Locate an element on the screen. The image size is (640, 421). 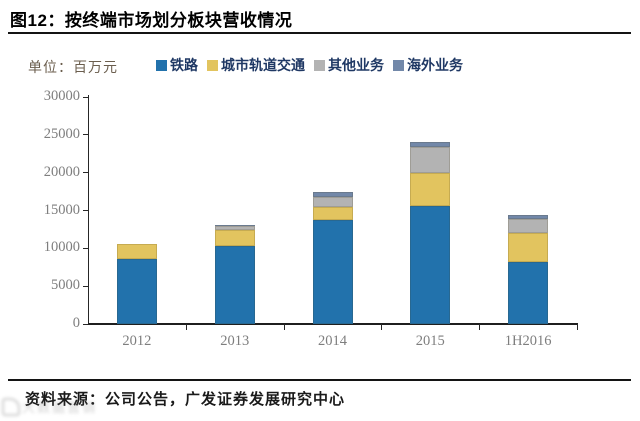
y-axis-tick-label: 15000 is located at coordinates (61, 209).